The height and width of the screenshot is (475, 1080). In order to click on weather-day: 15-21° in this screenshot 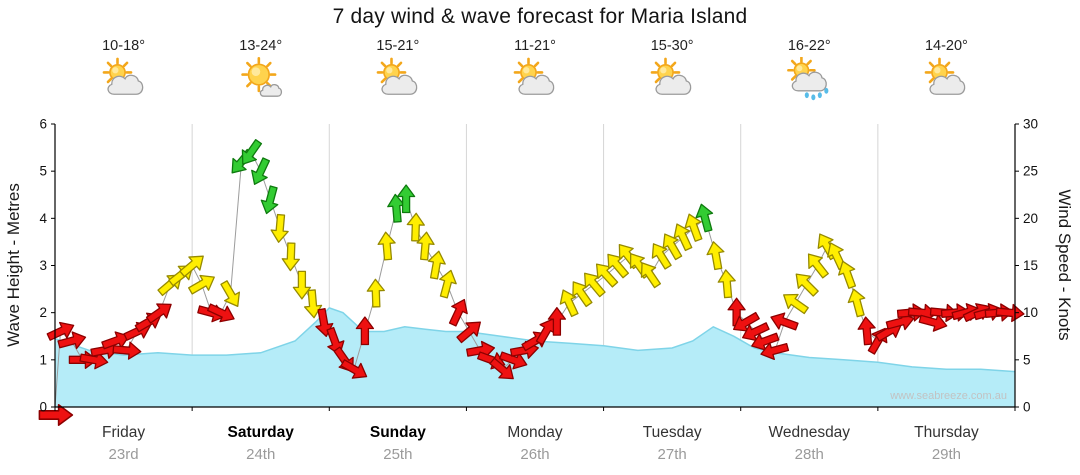, I will do `click(398, 73)`.